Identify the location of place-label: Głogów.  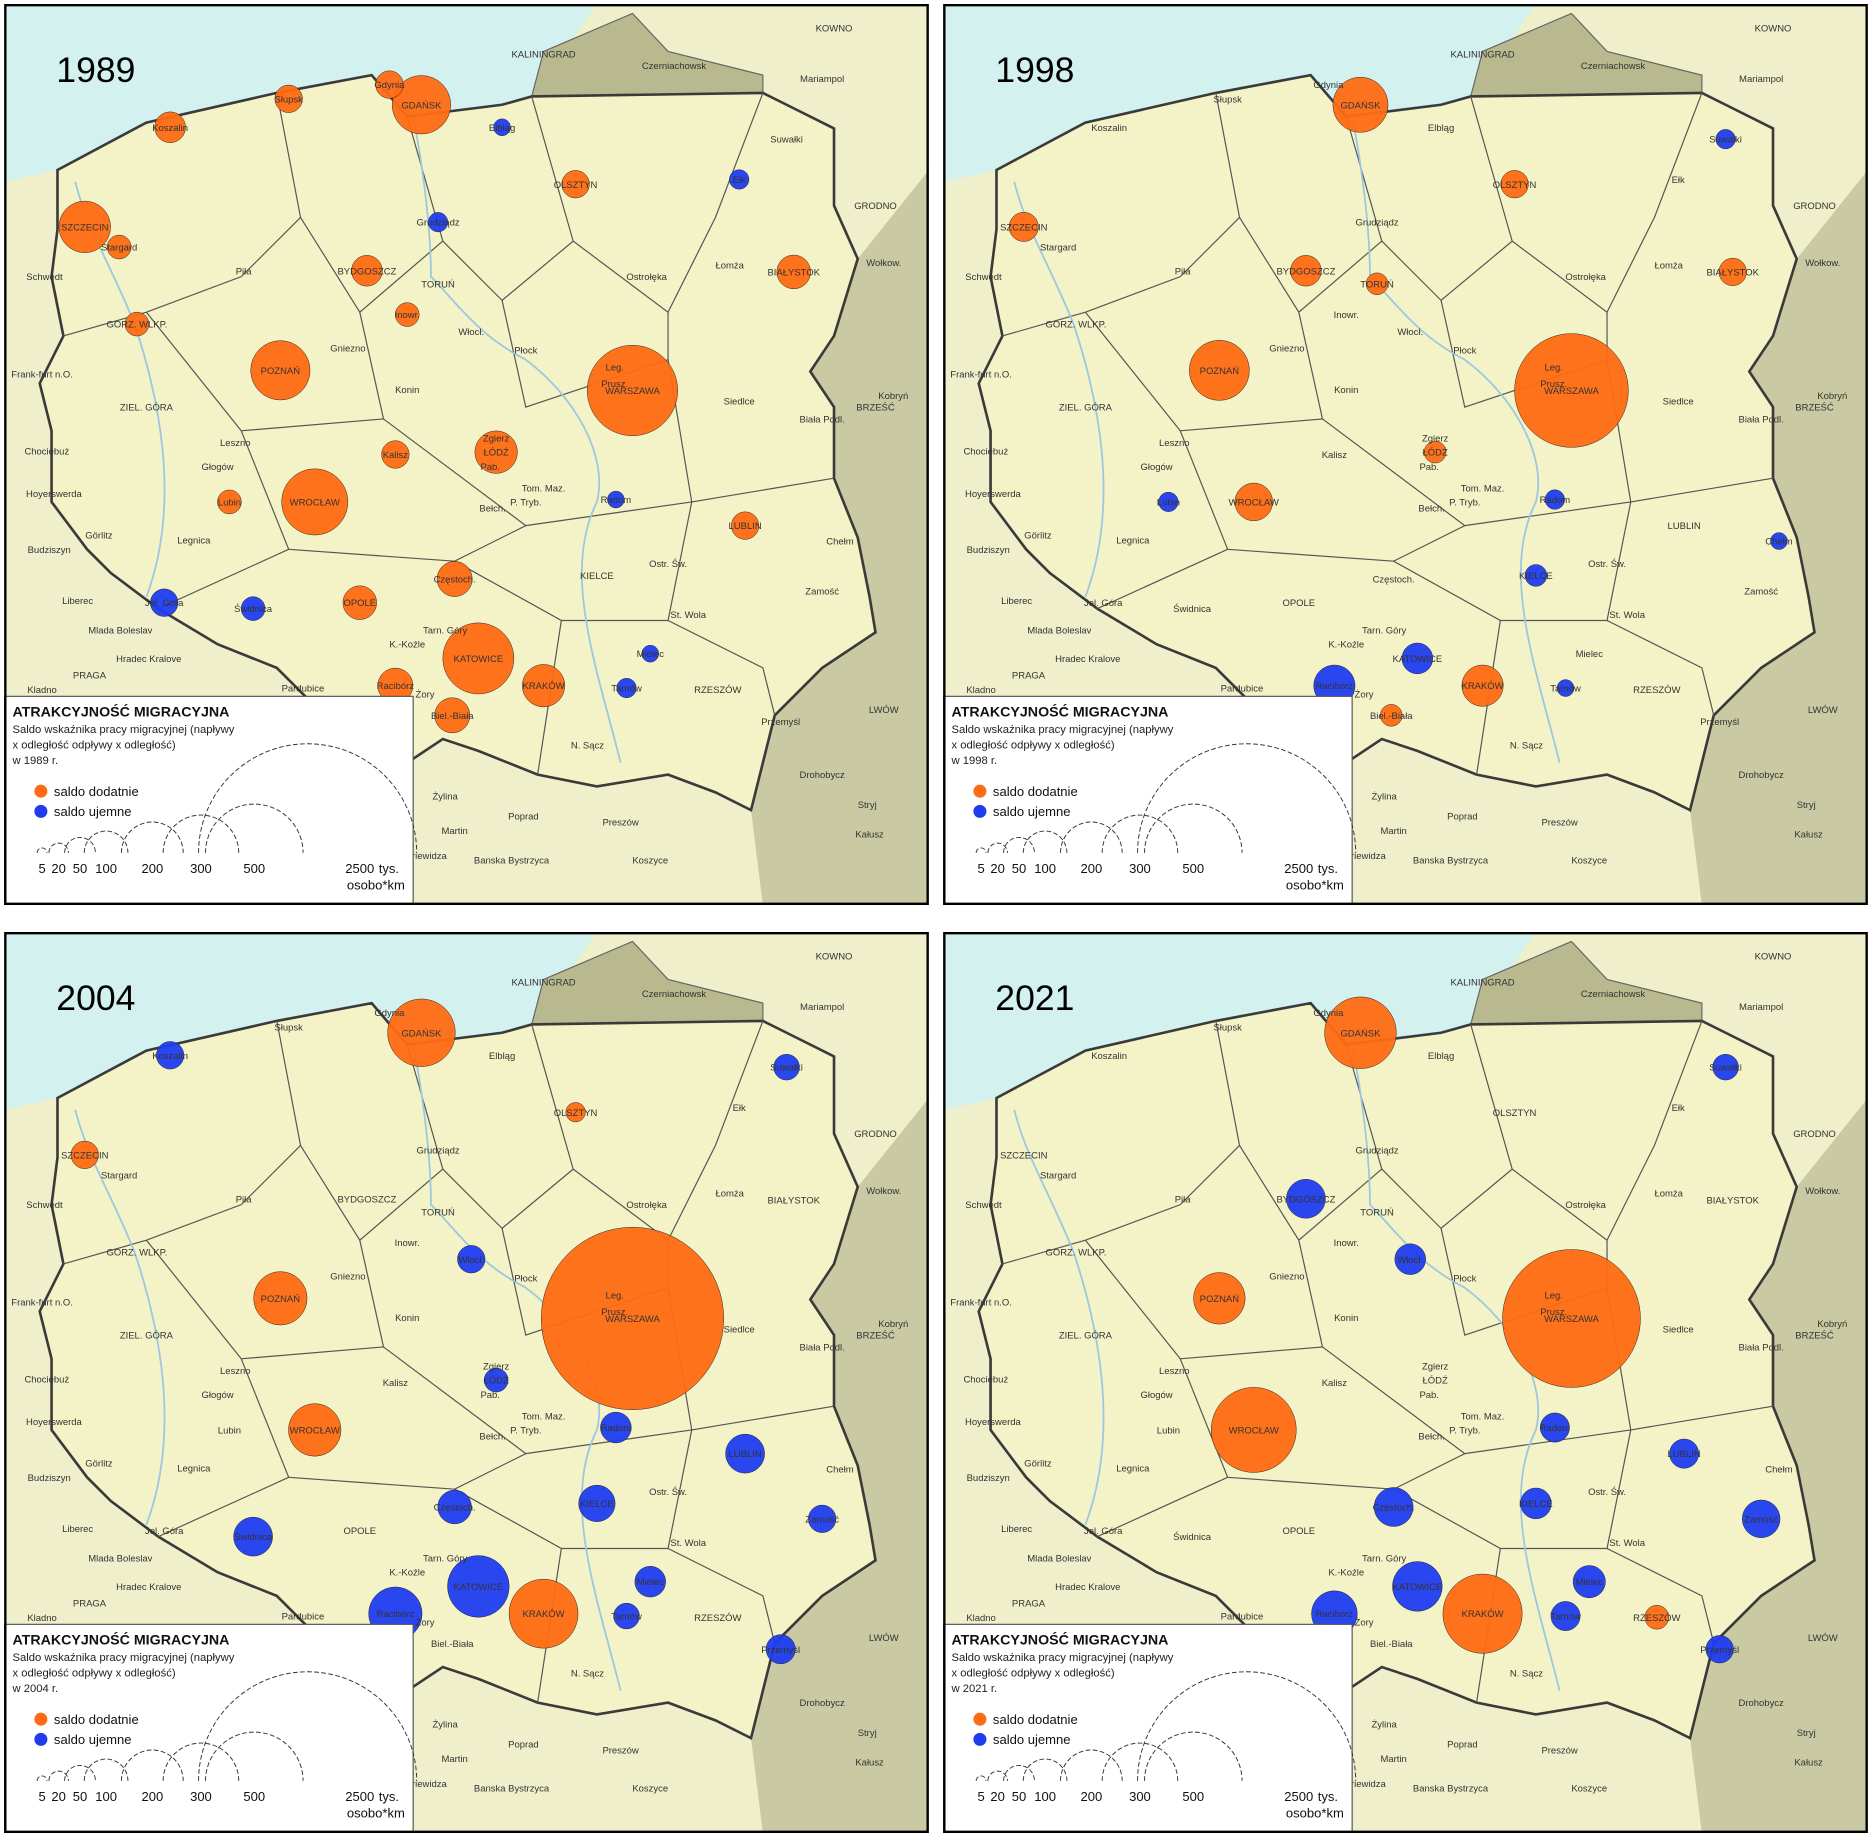
(1156, 1395).